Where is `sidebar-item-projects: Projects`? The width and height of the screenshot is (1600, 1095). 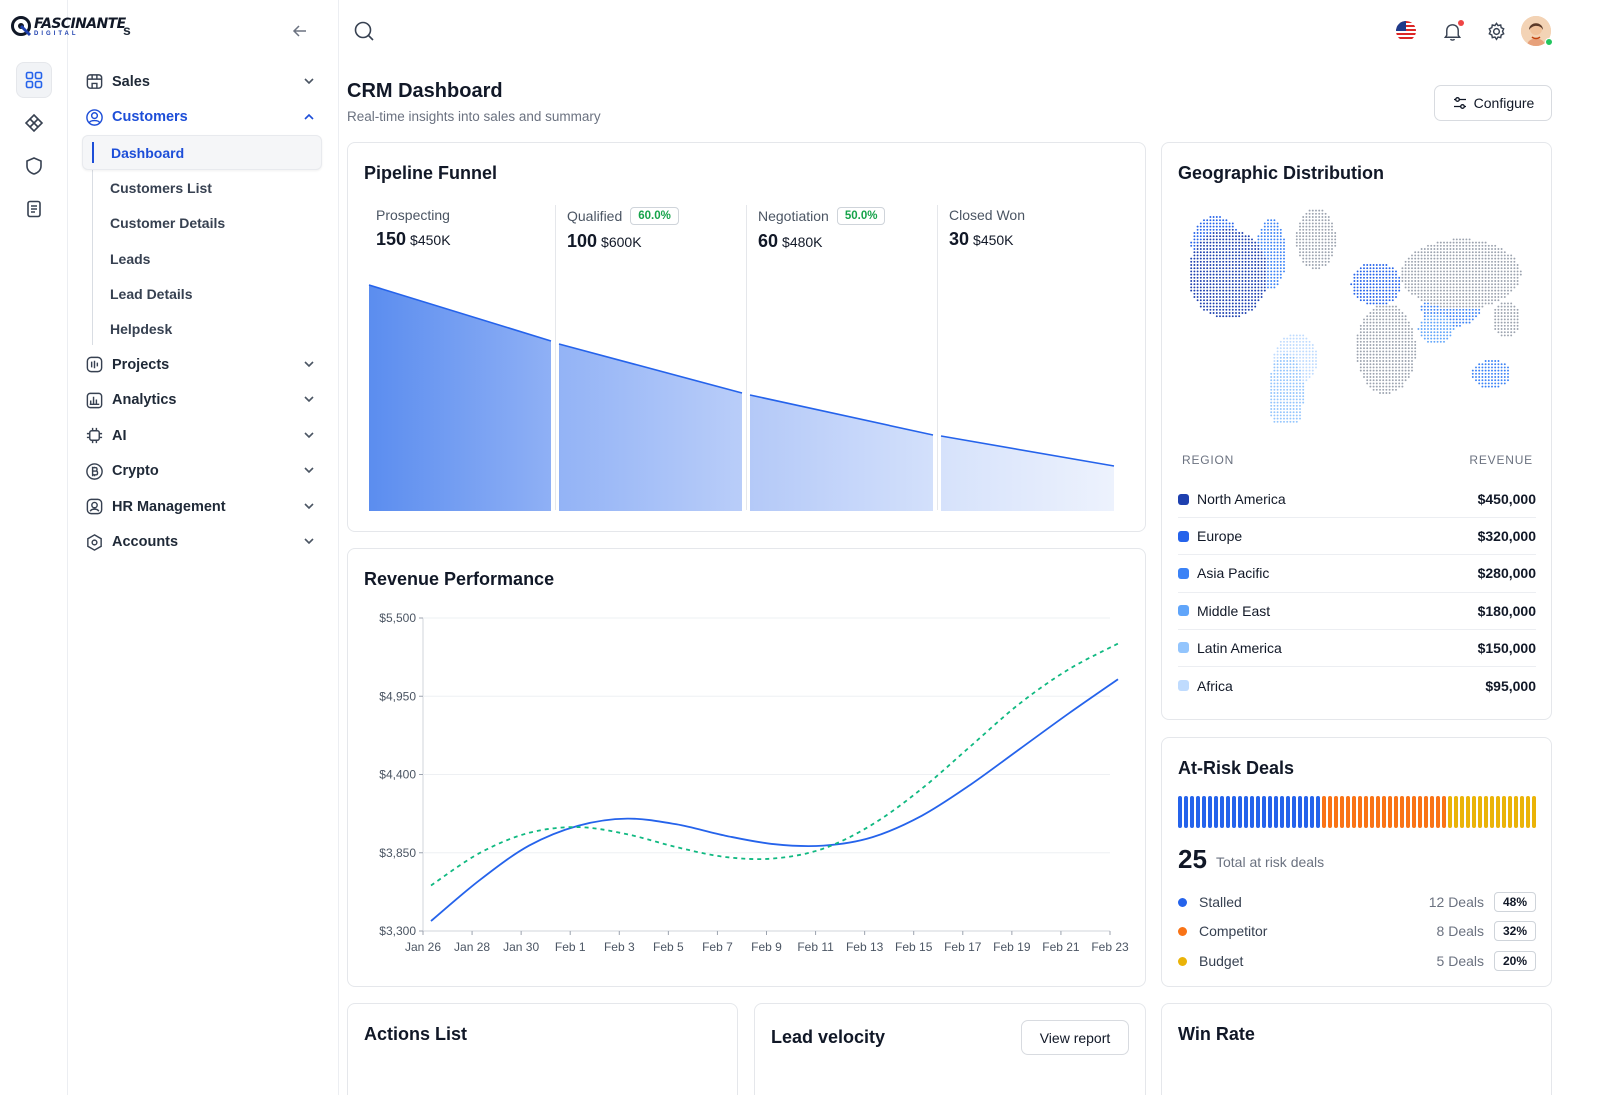 sidebar-item-projects: Projects is located at coordinates (202, 365).